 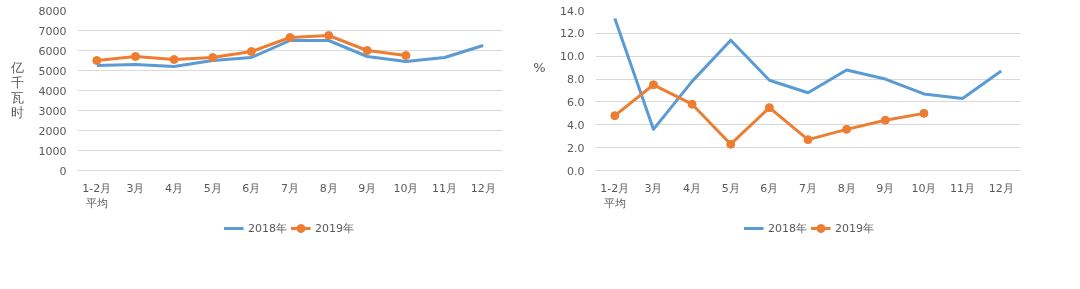 What do you see at coordinates (52, 51) in the screenshot?
I see `y-tick-label: 6000` at bounding box center [52, 51].